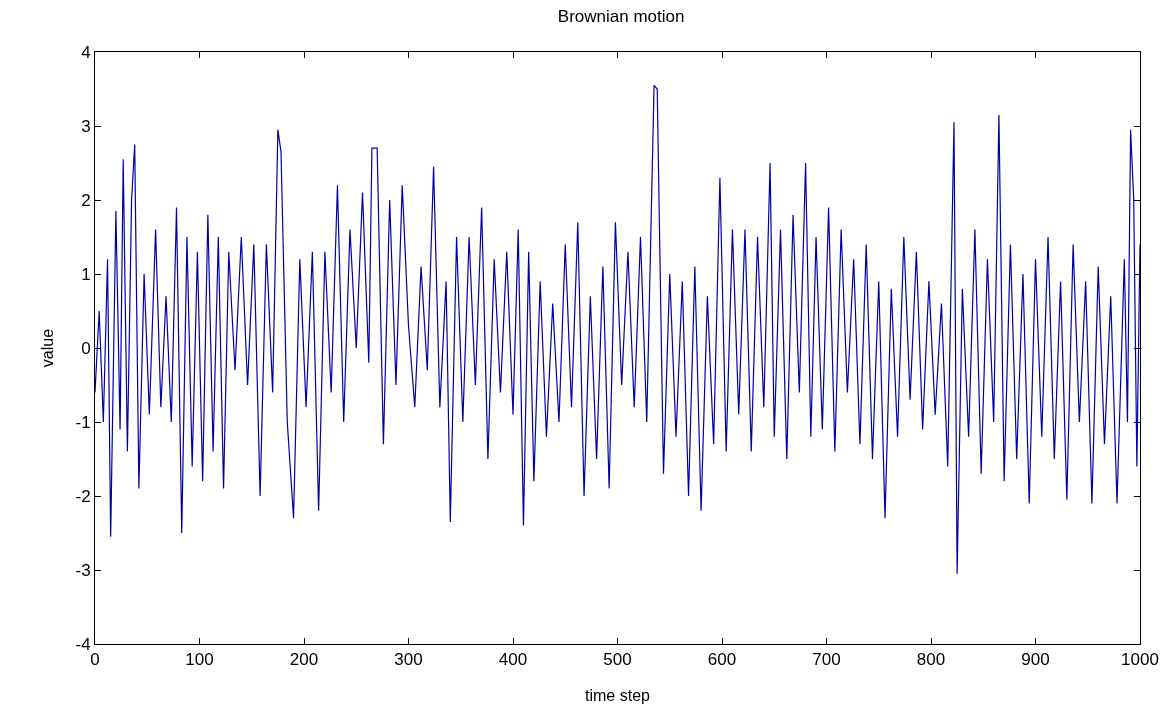 Image resolution: width=1172 pixels, height=704 pixels. I want to click on x-tick-label: 200, so click(304, 660).